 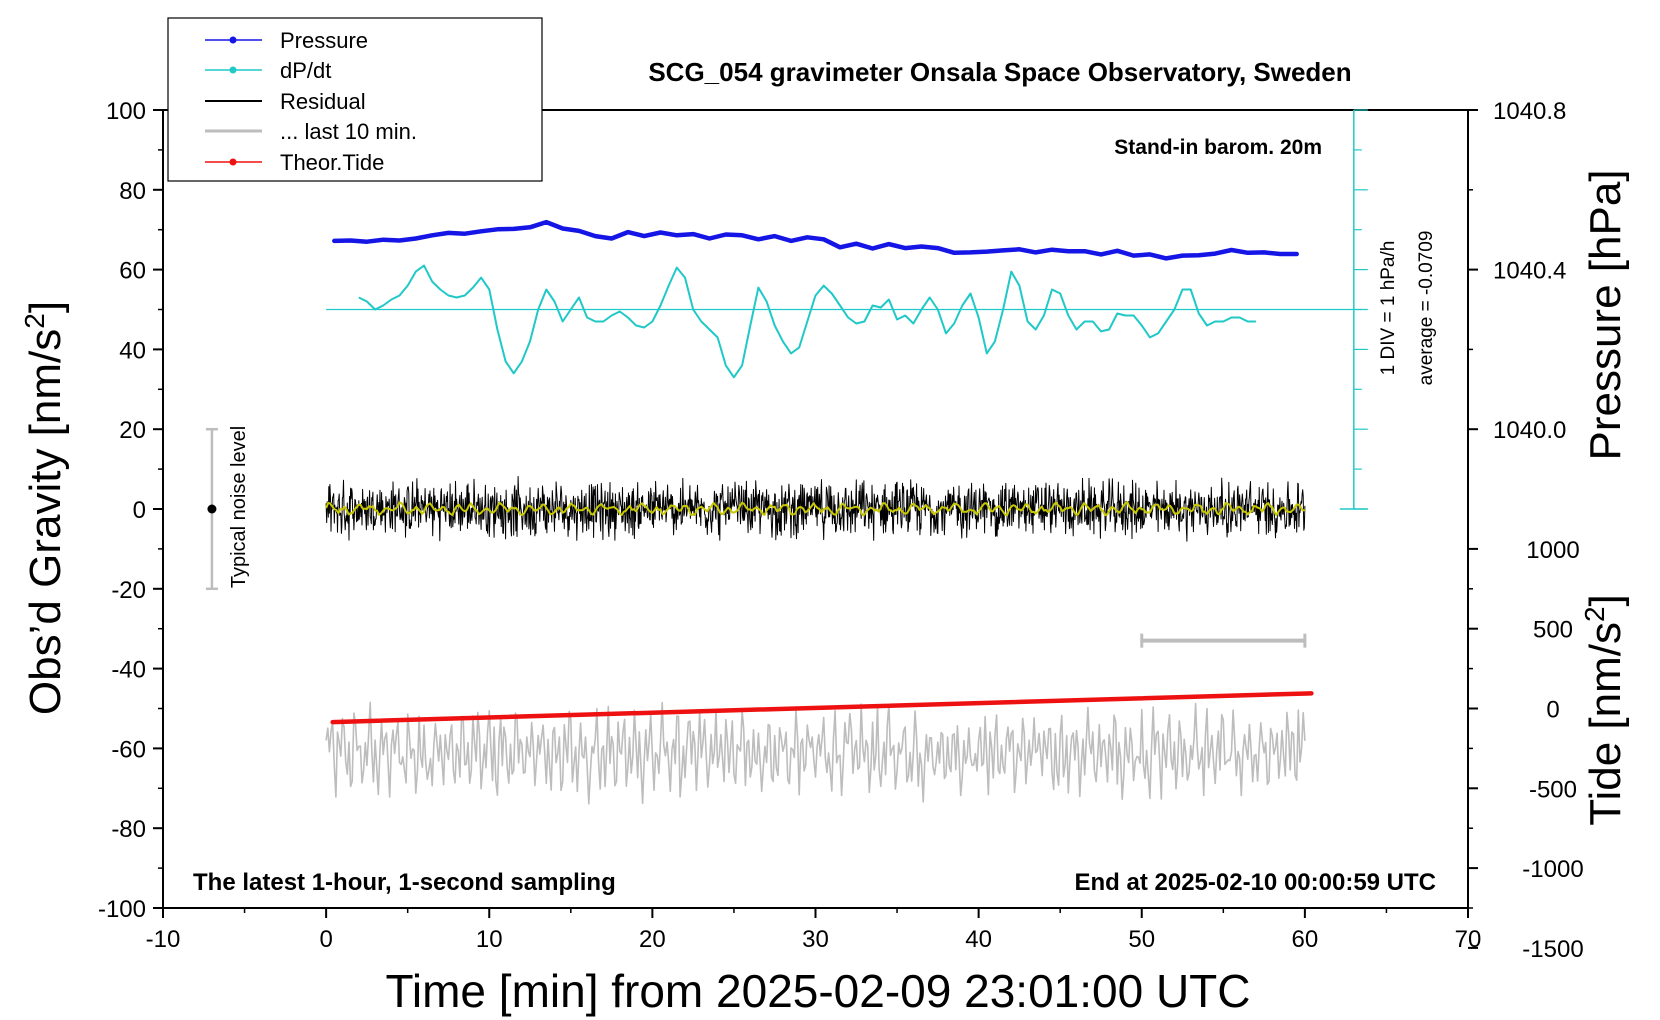 I want to click on y-tick-label: 20, so click(x=132, y=430).